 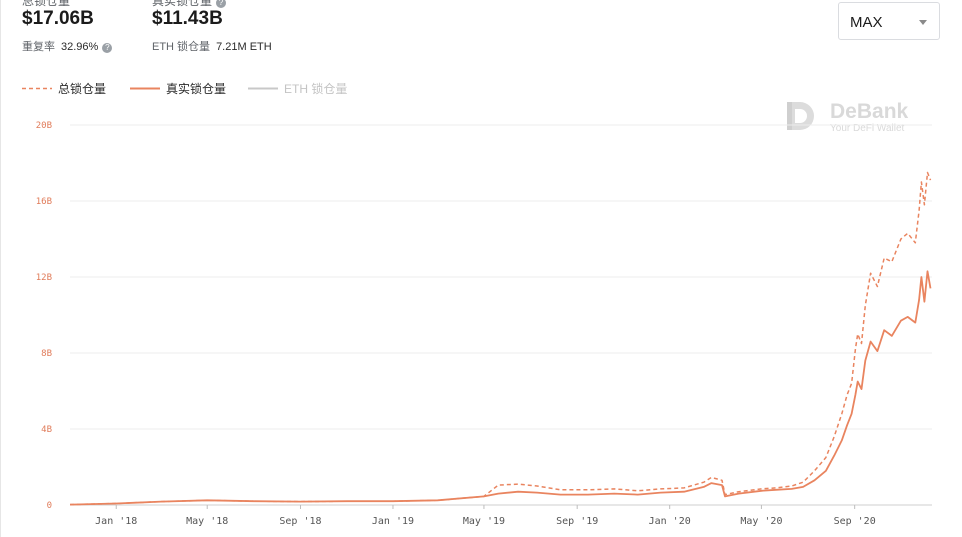 What do you see at coordinates (0, 268) in the screenshot?
I see `left-border` at bounding box center [0, 268].